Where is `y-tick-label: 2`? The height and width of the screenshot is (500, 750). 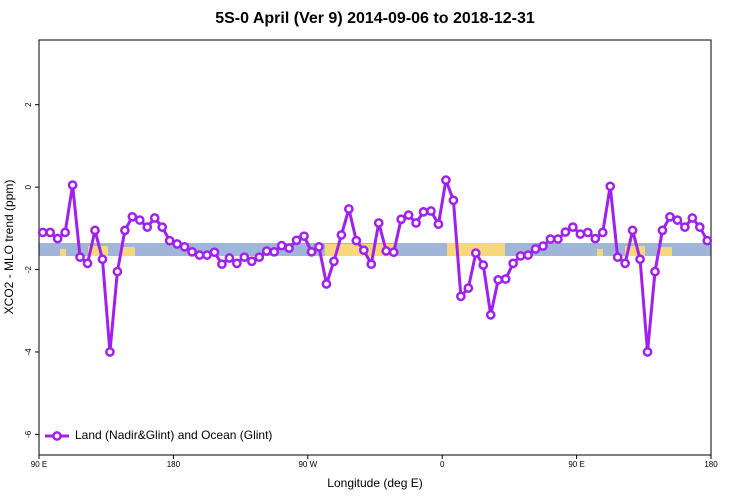 y-tick-label: 2 is located at coordinates (28, 104).